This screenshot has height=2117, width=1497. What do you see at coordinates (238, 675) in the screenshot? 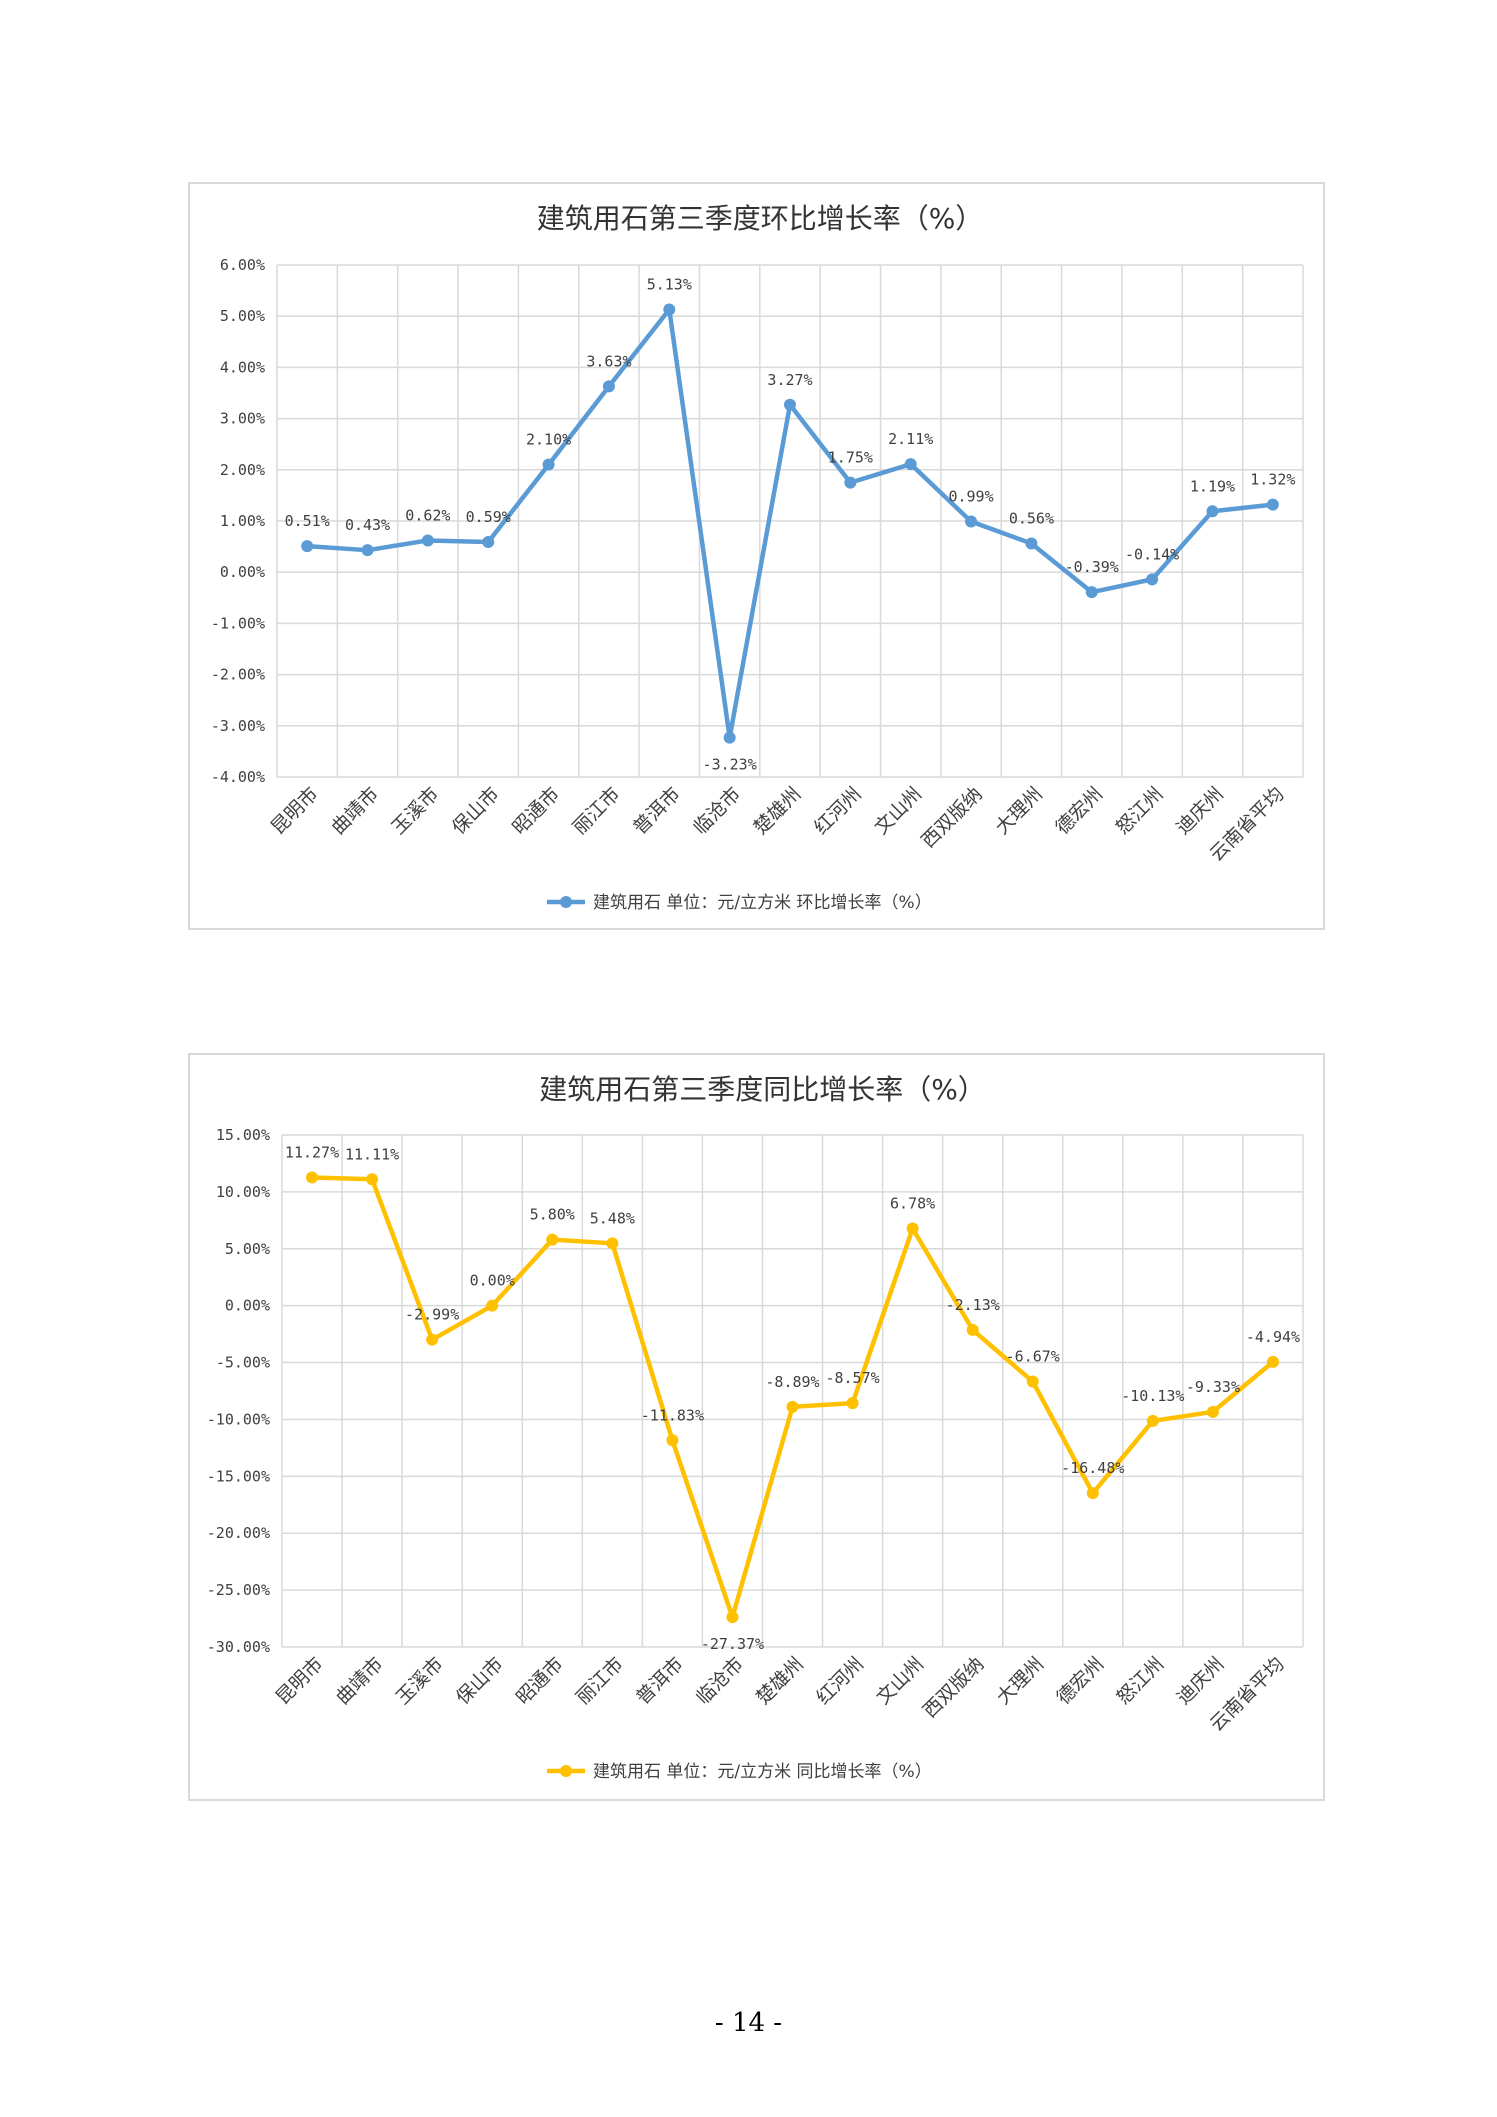
I see `y-tick-label: -2.00%` at bounding box center [238, 675].